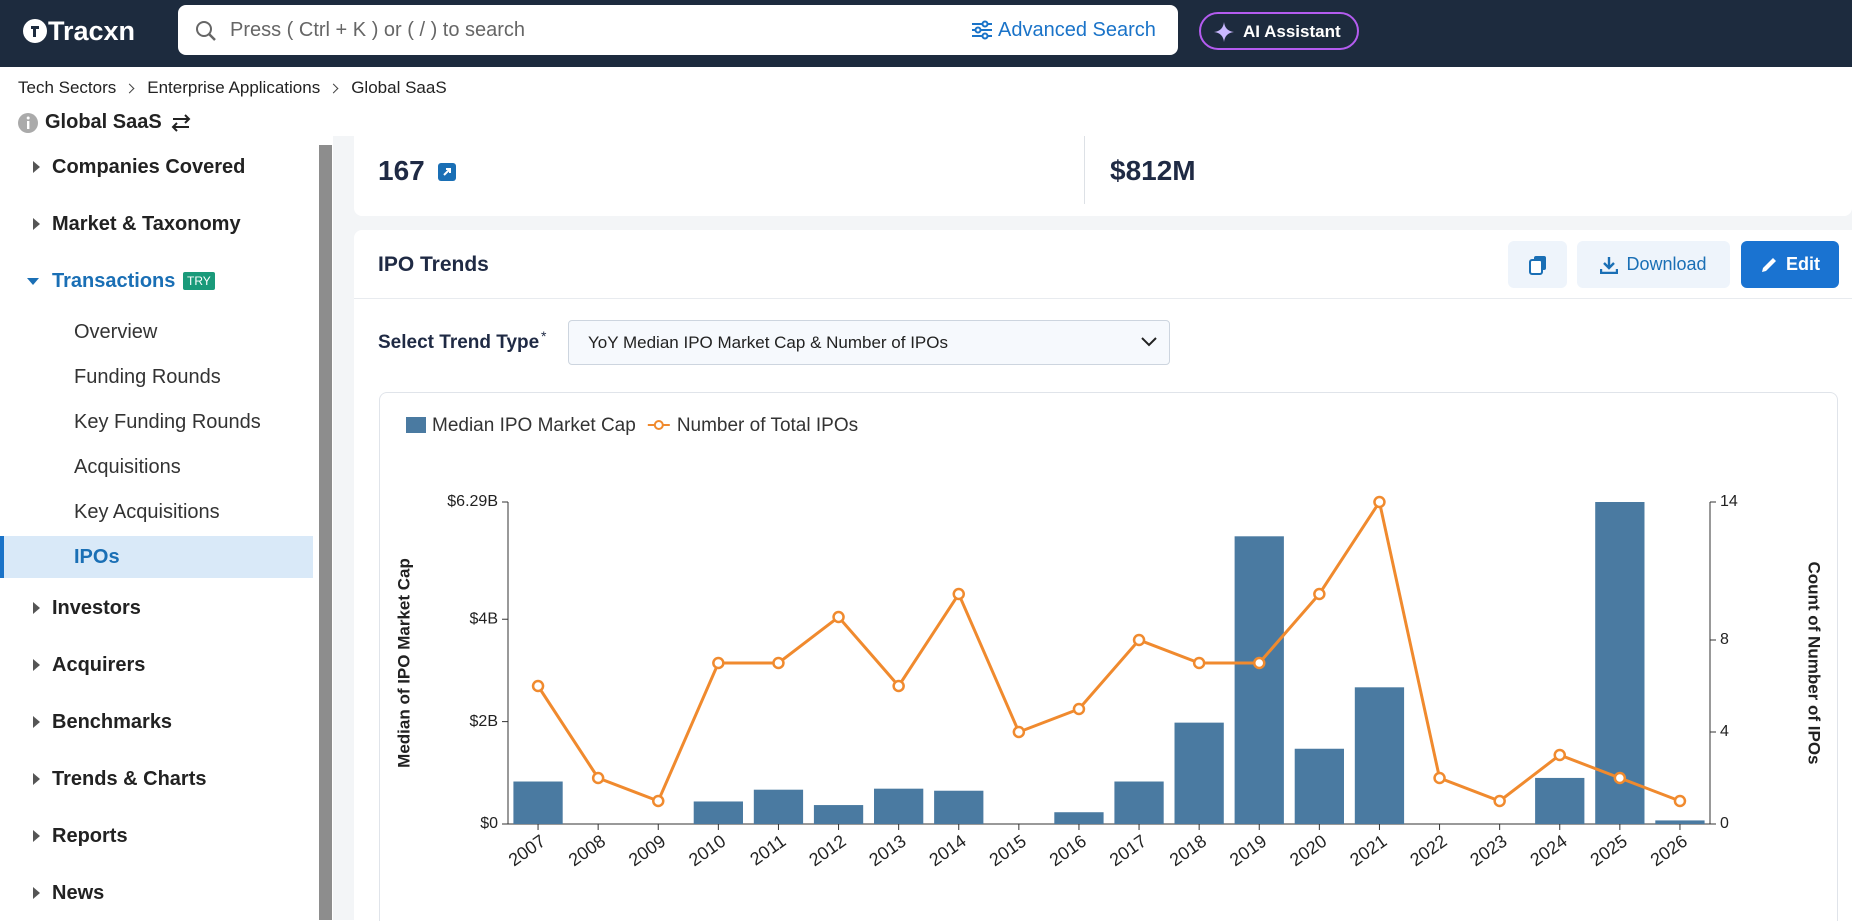 This screenshot has height=921, width=1852. What do you see at coordinates (1084, 170) in the screenshot?
I see `divider` at bounding box center [1084, 170].